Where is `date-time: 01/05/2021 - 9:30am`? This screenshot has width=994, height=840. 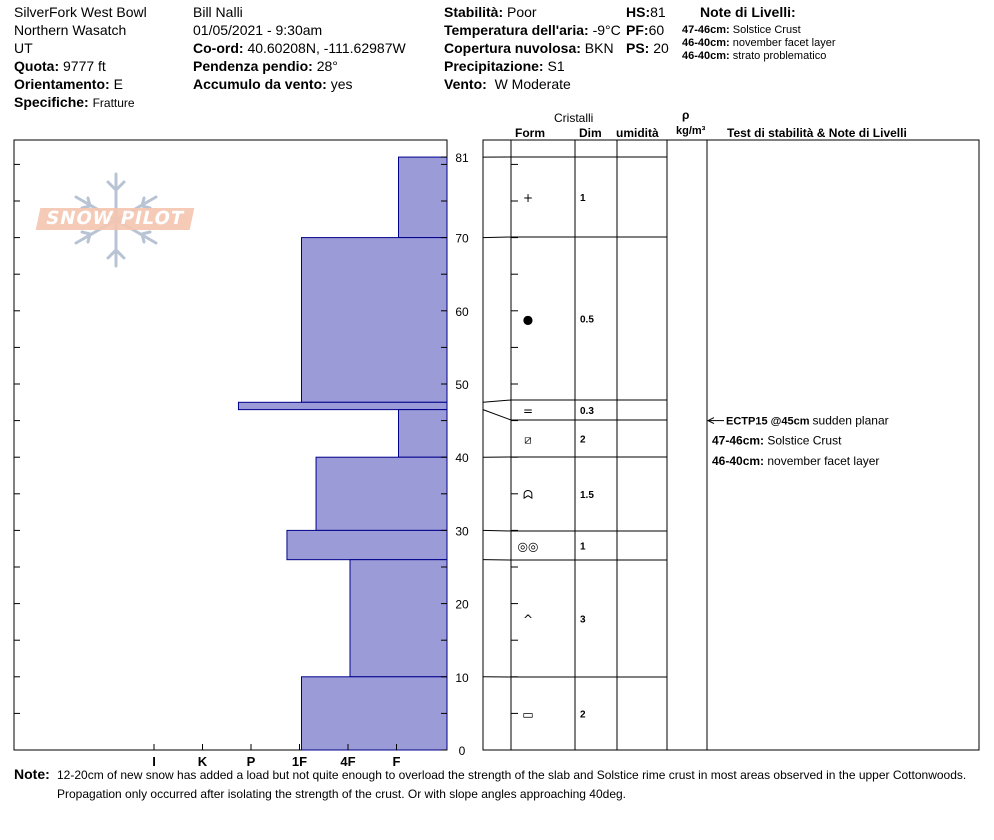
date-time: 01/05/2021 - 9:30am is located at coordinates (258, 30).